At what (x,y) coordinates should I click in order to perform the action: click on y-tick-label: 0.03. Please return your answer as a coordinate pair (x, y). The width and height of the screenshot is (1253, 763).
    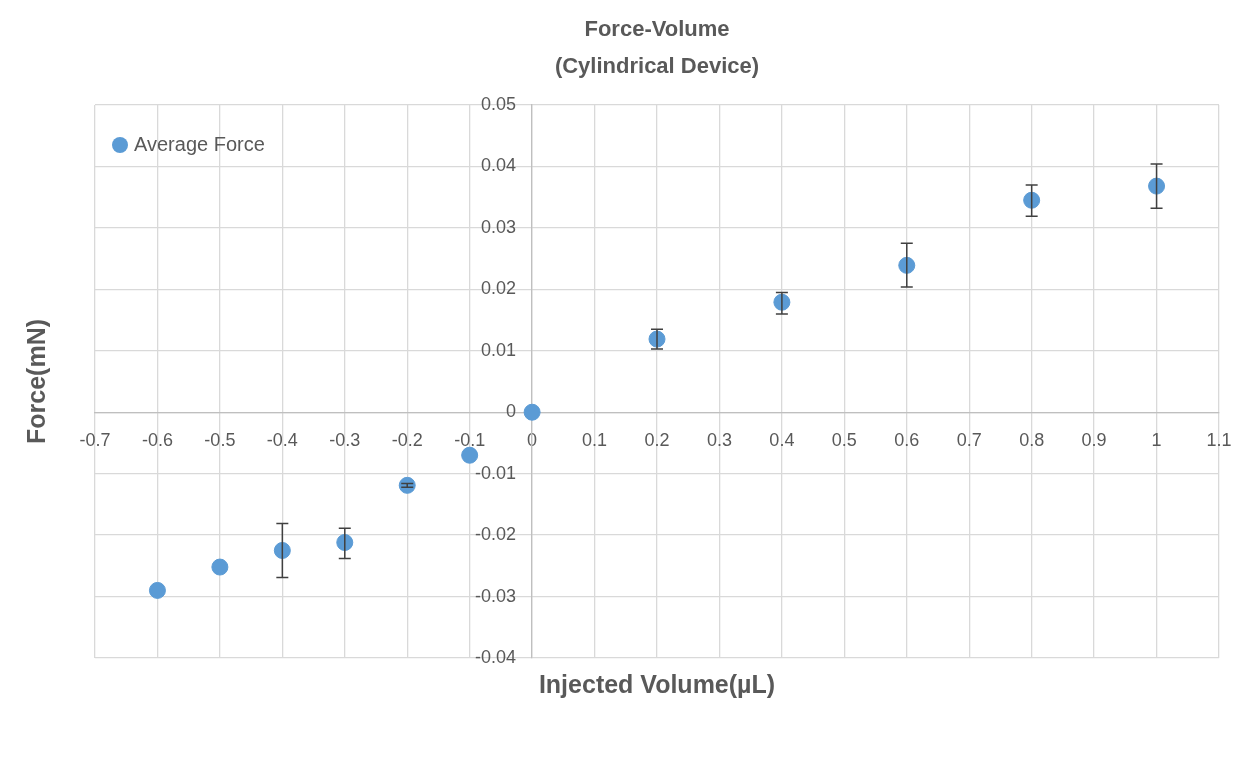
    Looking at the image, I should click on (499, 226).